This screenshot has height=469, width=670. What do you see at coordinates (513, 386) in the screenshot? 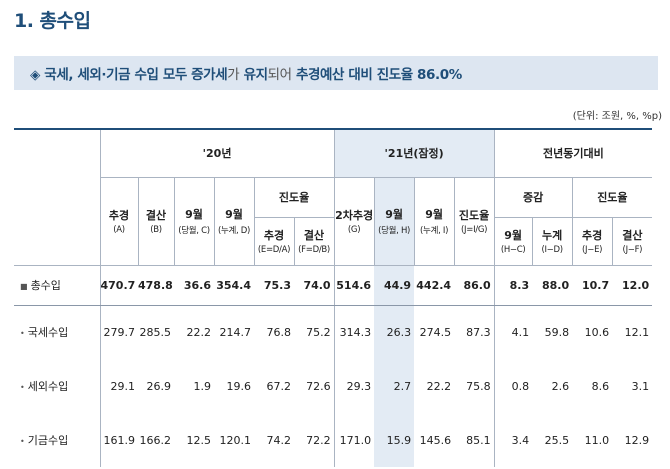
I see `table-cell: 0.8` at bounding box center [513, 386].